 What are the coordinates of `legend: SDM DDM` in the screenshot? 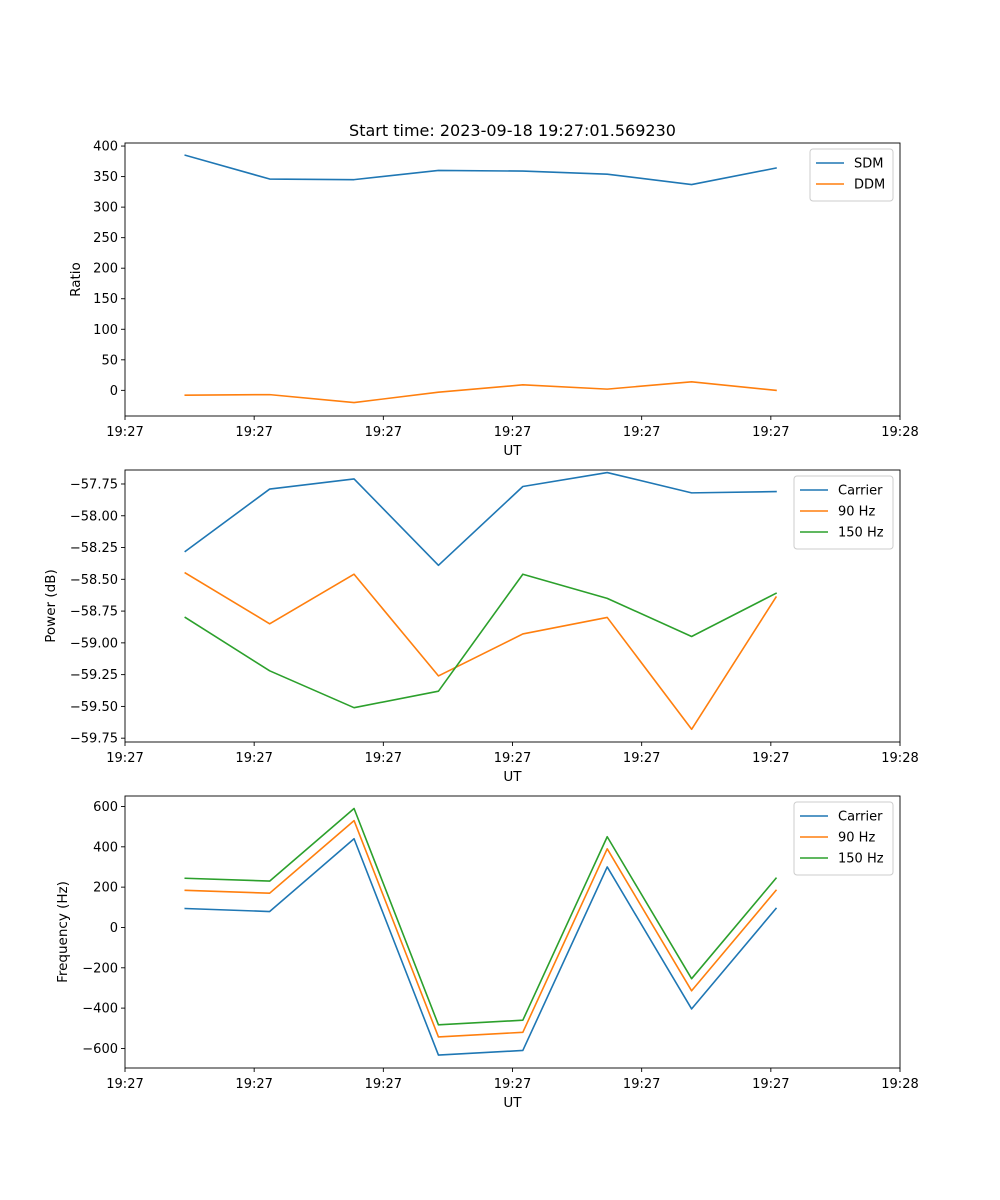 It's located at (851, 175).